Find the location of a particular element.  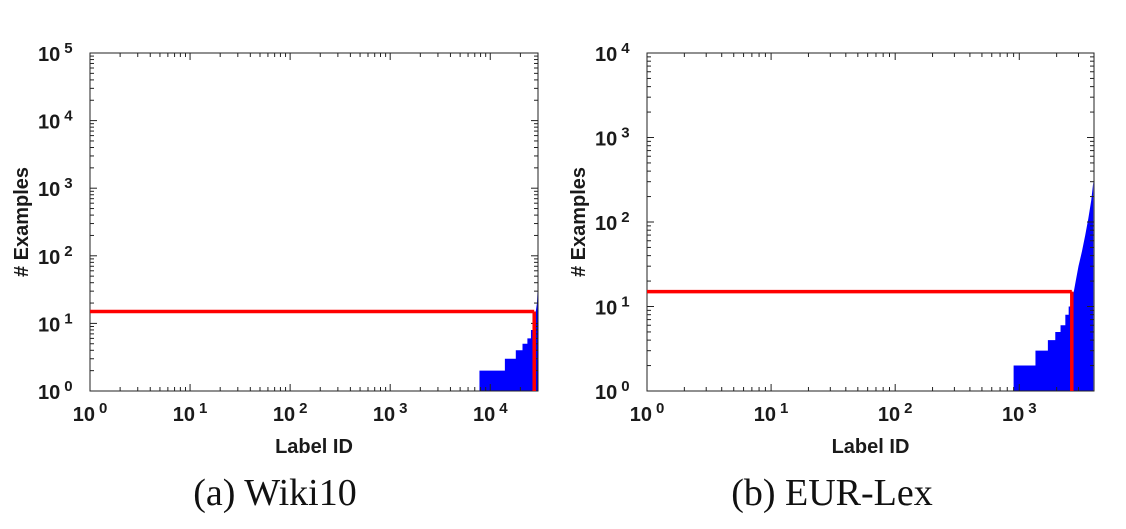

y-tick-label: 10 5 is located at coordinates (55, 53).